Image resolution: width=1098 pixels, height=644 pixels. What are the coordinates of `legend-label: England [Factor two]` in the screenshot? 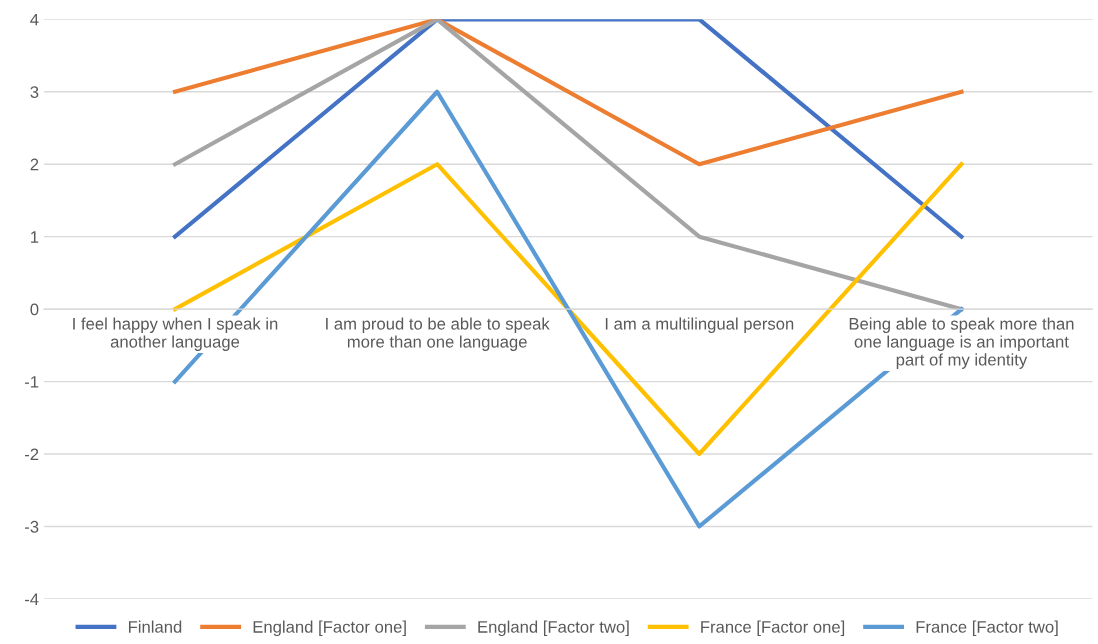 It's located at (553, 628).